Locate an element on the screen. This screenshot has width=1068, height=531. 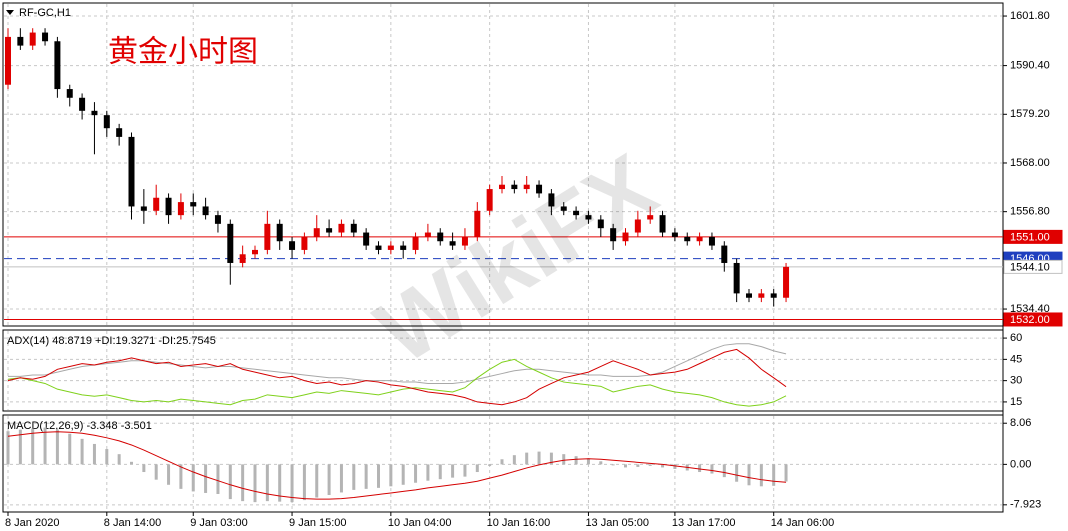
y-tick-label: 1601.80 is located at coordinates (1030, 16).